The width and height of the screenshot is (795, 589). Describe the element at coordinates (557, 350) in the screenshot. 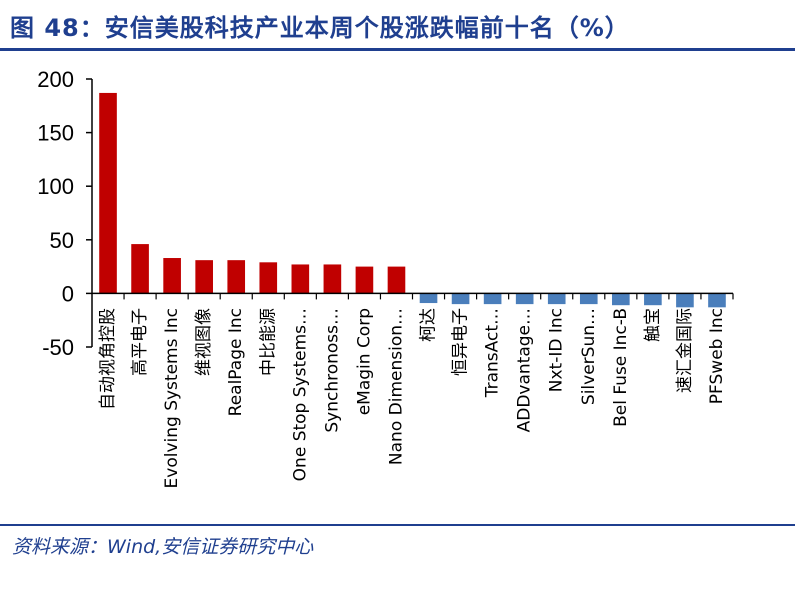

I see `x-tick-label: Nxt-ID Inc` at that location.